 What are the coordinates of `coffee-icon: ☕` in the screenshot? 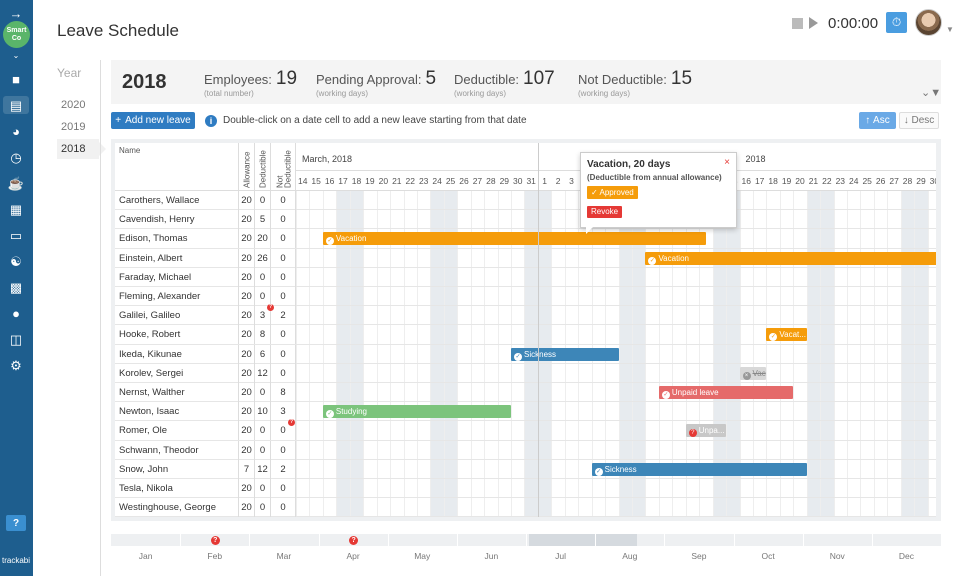 It's located at (16, 183).